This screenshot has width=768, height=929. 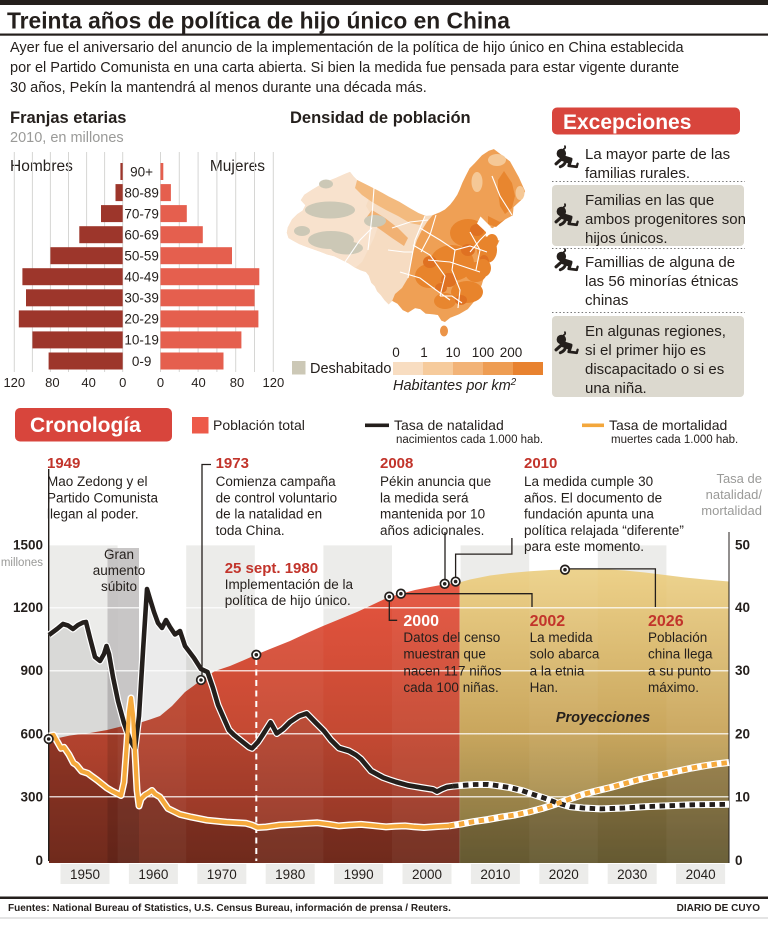 What do you see at coordinates (31, 797) in the screenshot?
I see `svg-text: 300` at bounding box center [31, 797].